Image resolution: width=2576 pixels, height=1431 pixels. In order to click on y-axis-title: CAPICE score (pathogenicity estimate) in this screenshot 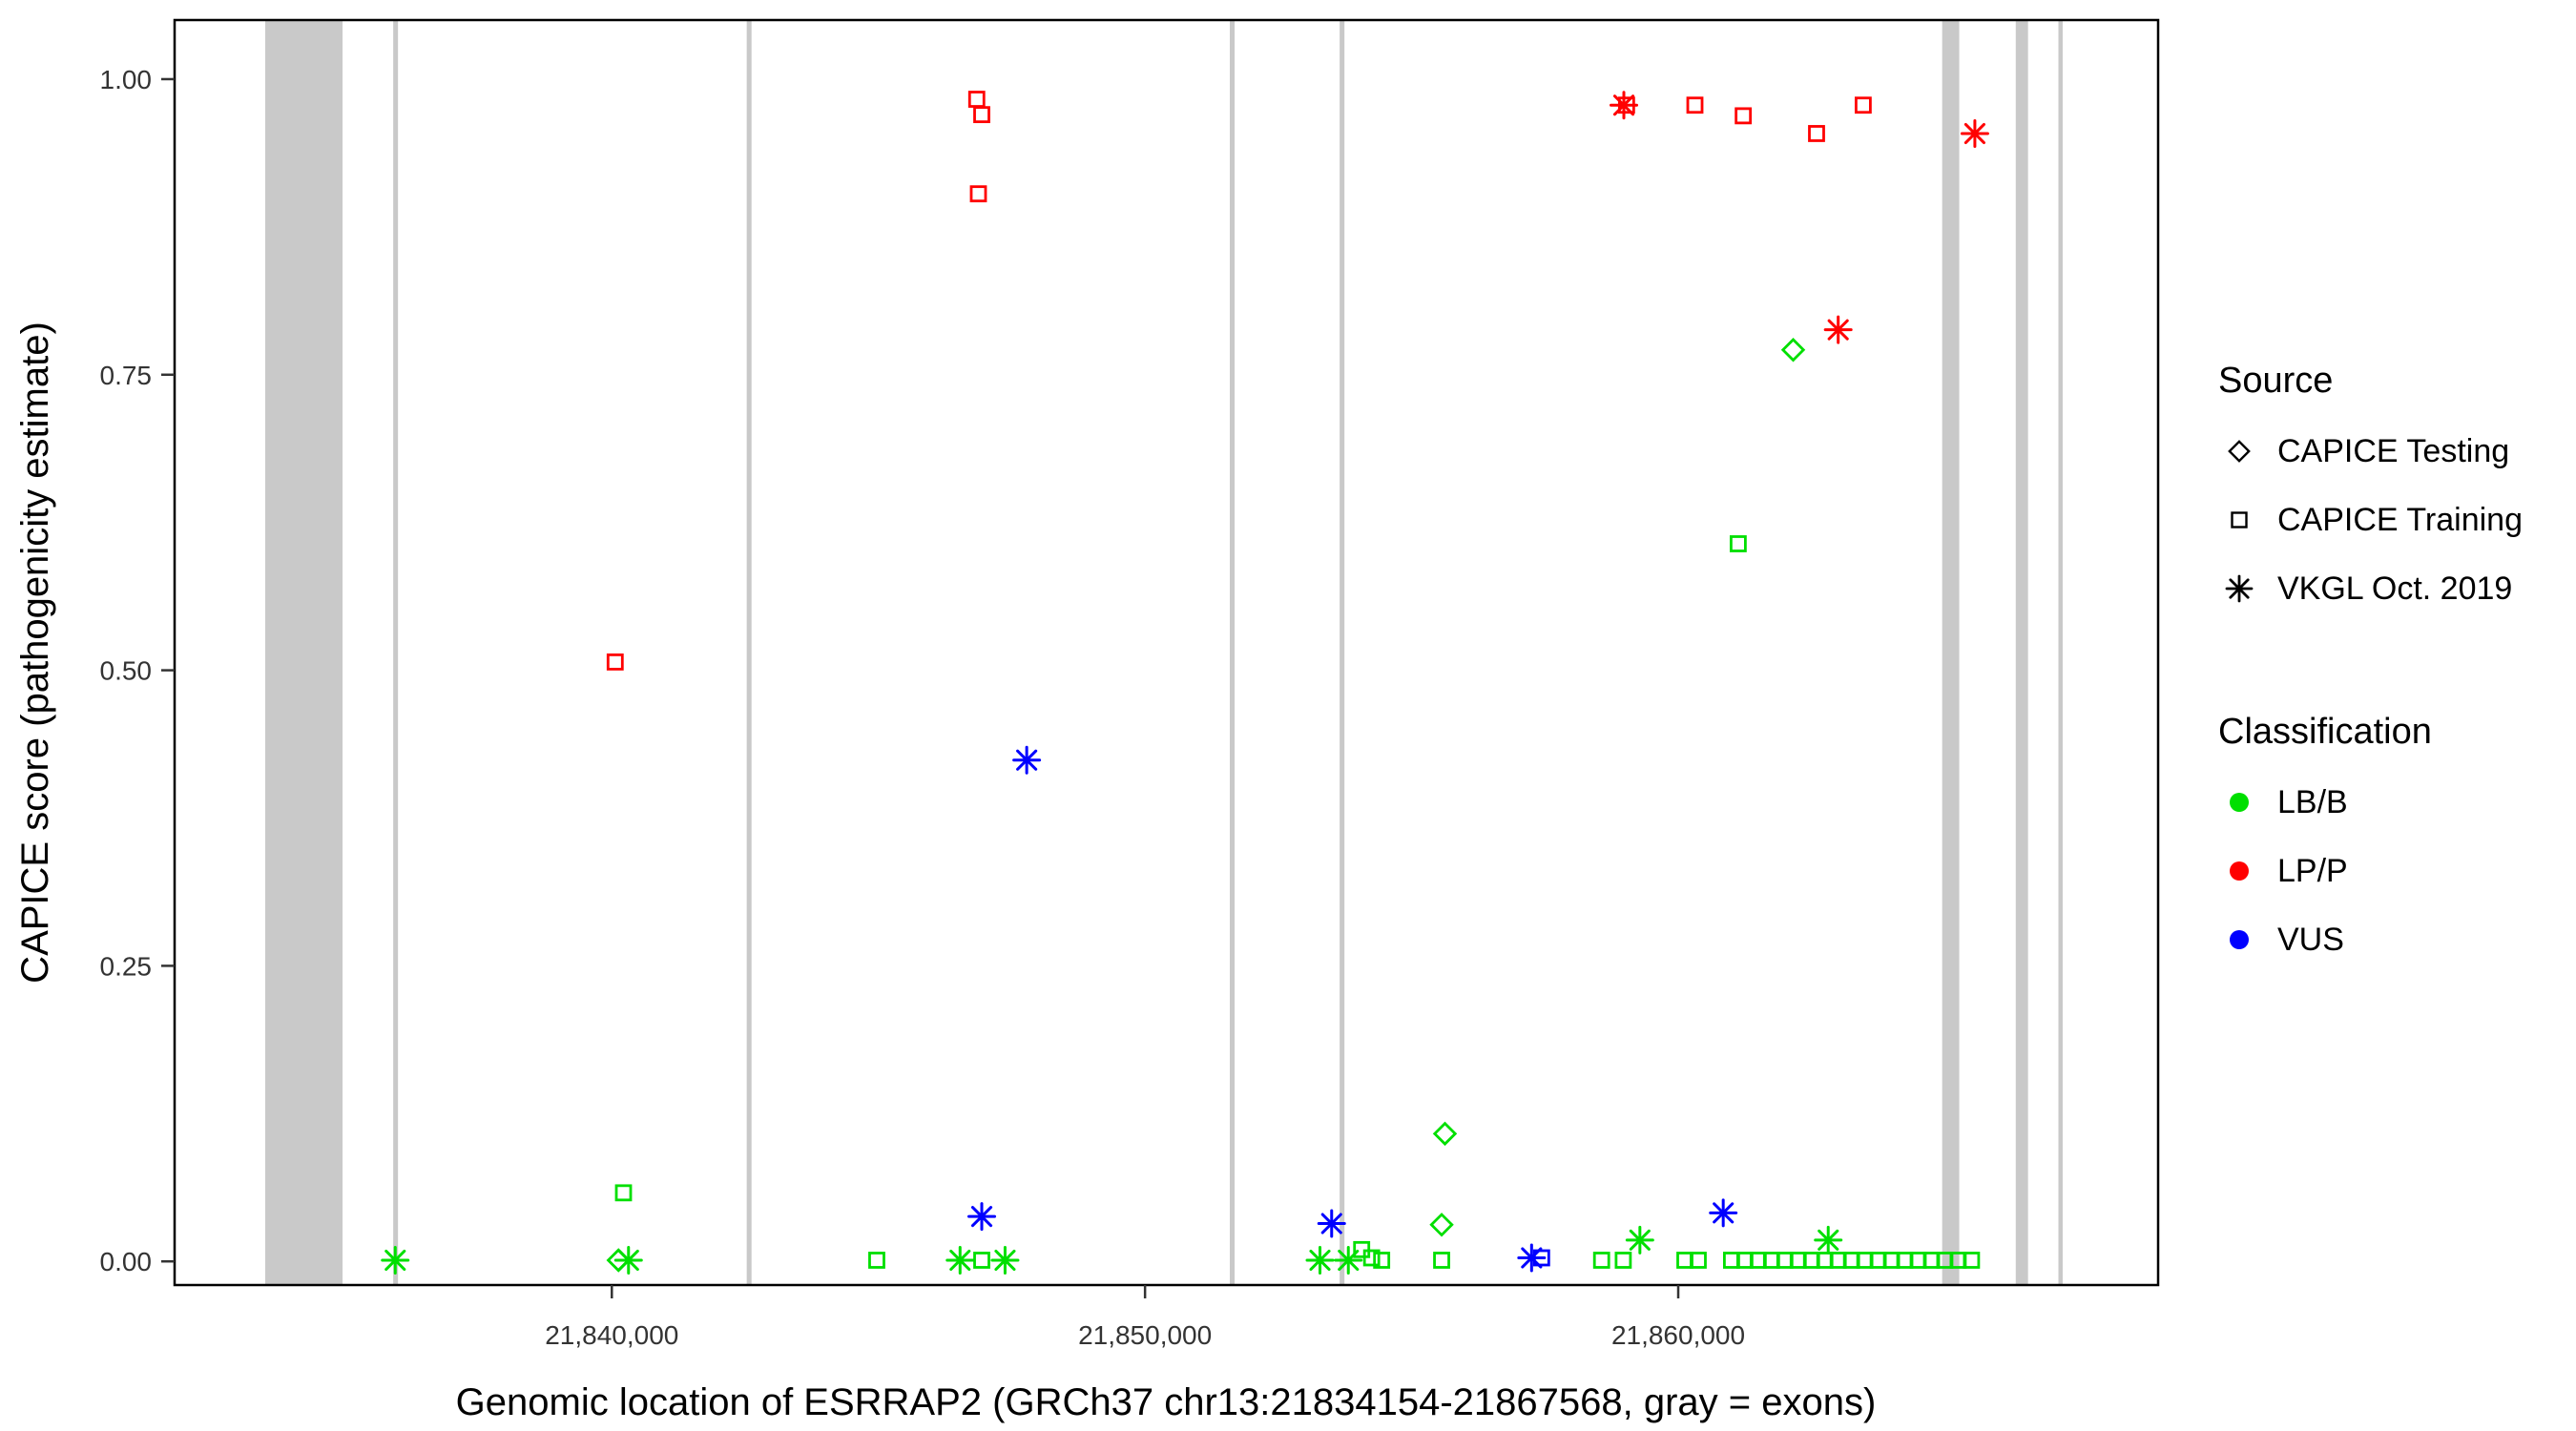, I will do `click(35, 652)`.